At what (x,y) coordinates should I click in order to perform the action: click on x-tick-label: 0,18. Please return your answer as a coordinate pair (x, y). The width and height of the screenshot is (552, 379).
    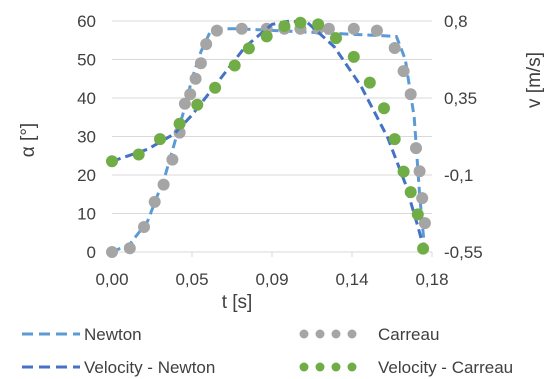
    Looking at the image, I should click on (431, 279).